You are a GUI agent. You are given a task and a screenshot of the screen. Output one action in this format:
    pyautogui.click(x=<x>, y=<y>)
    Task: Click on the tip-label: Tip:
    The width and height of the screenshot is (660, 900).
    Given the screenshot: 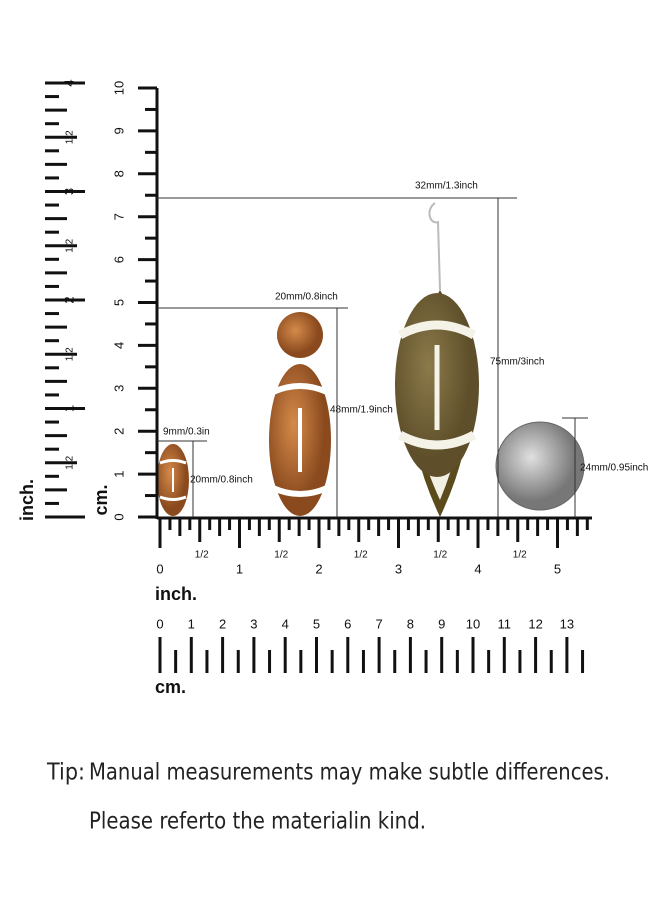 What is the action you would take?
    pyautogui.click(x=65, y=773)
    